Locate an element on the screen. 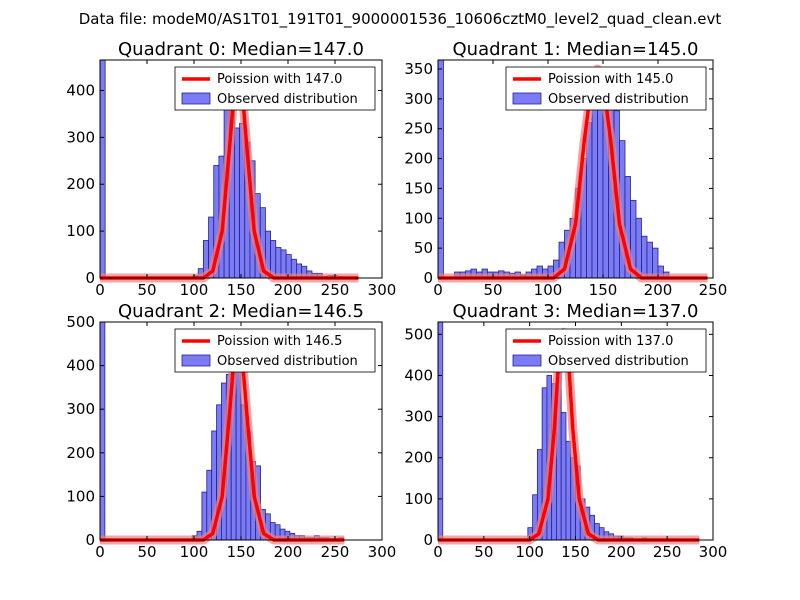  panel-title: Quadrant 1: Median=145.0 is located at coordinates (576, 49).